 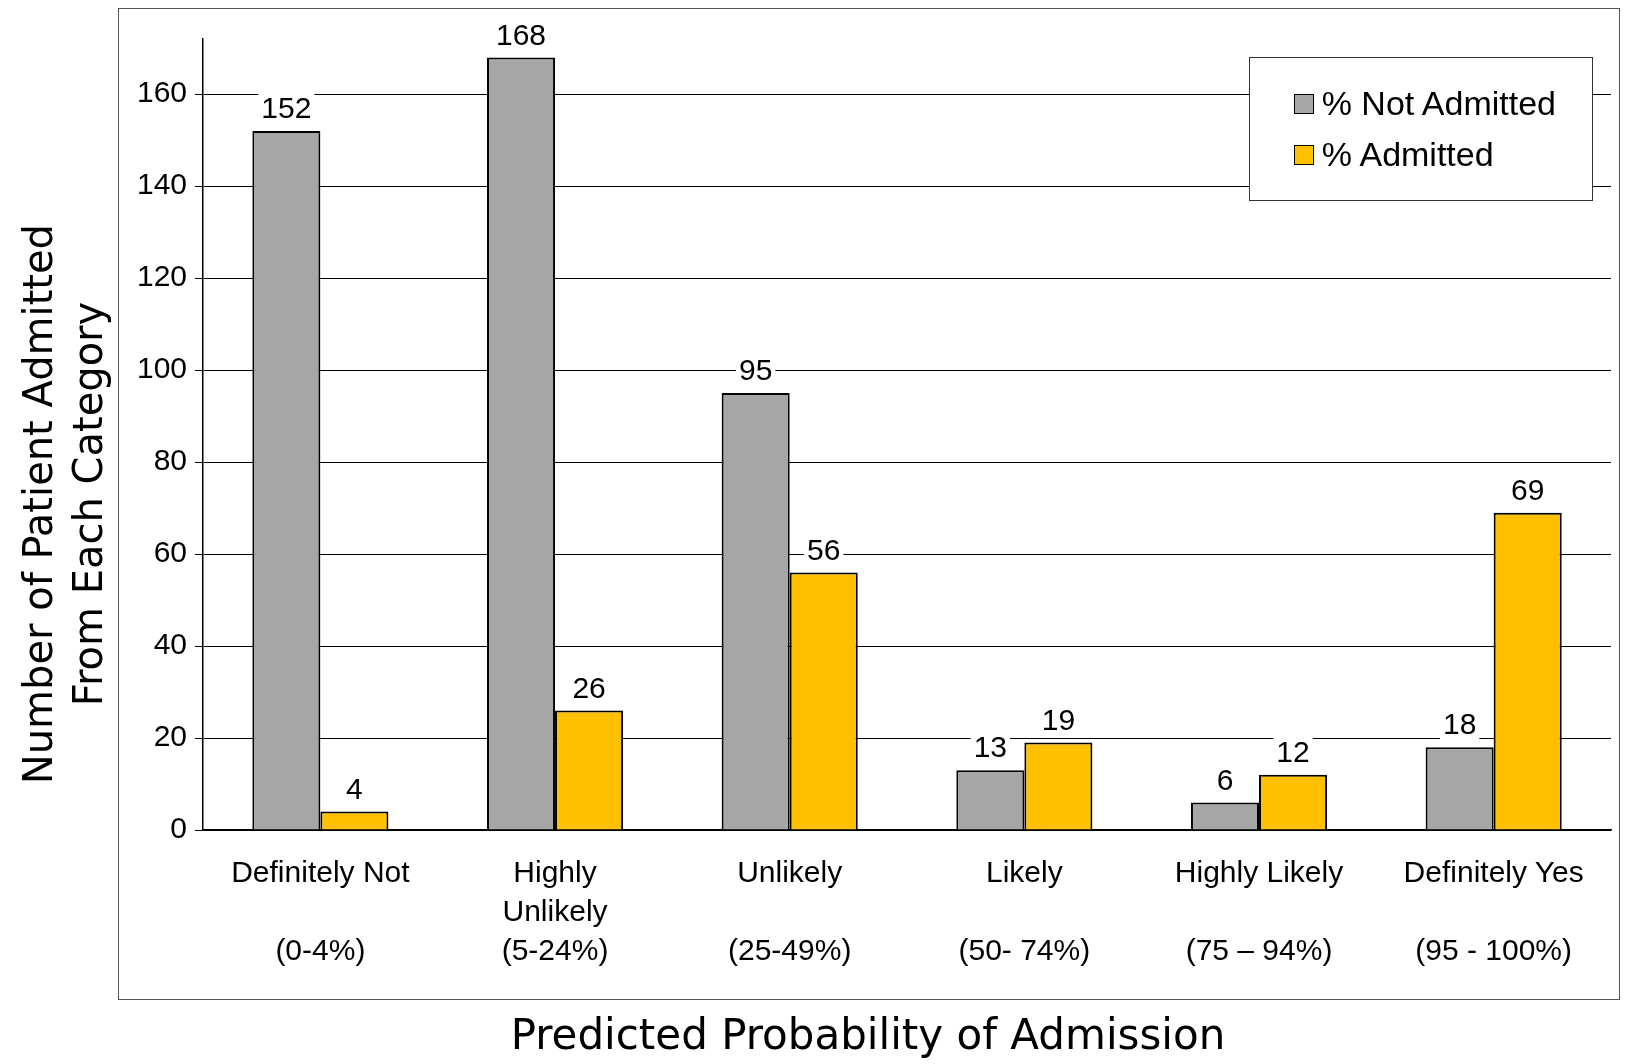 What do you see at coordinates (824, 549) in the screenshot?
I see `data-label: 56` at bounding box center [824, 549].